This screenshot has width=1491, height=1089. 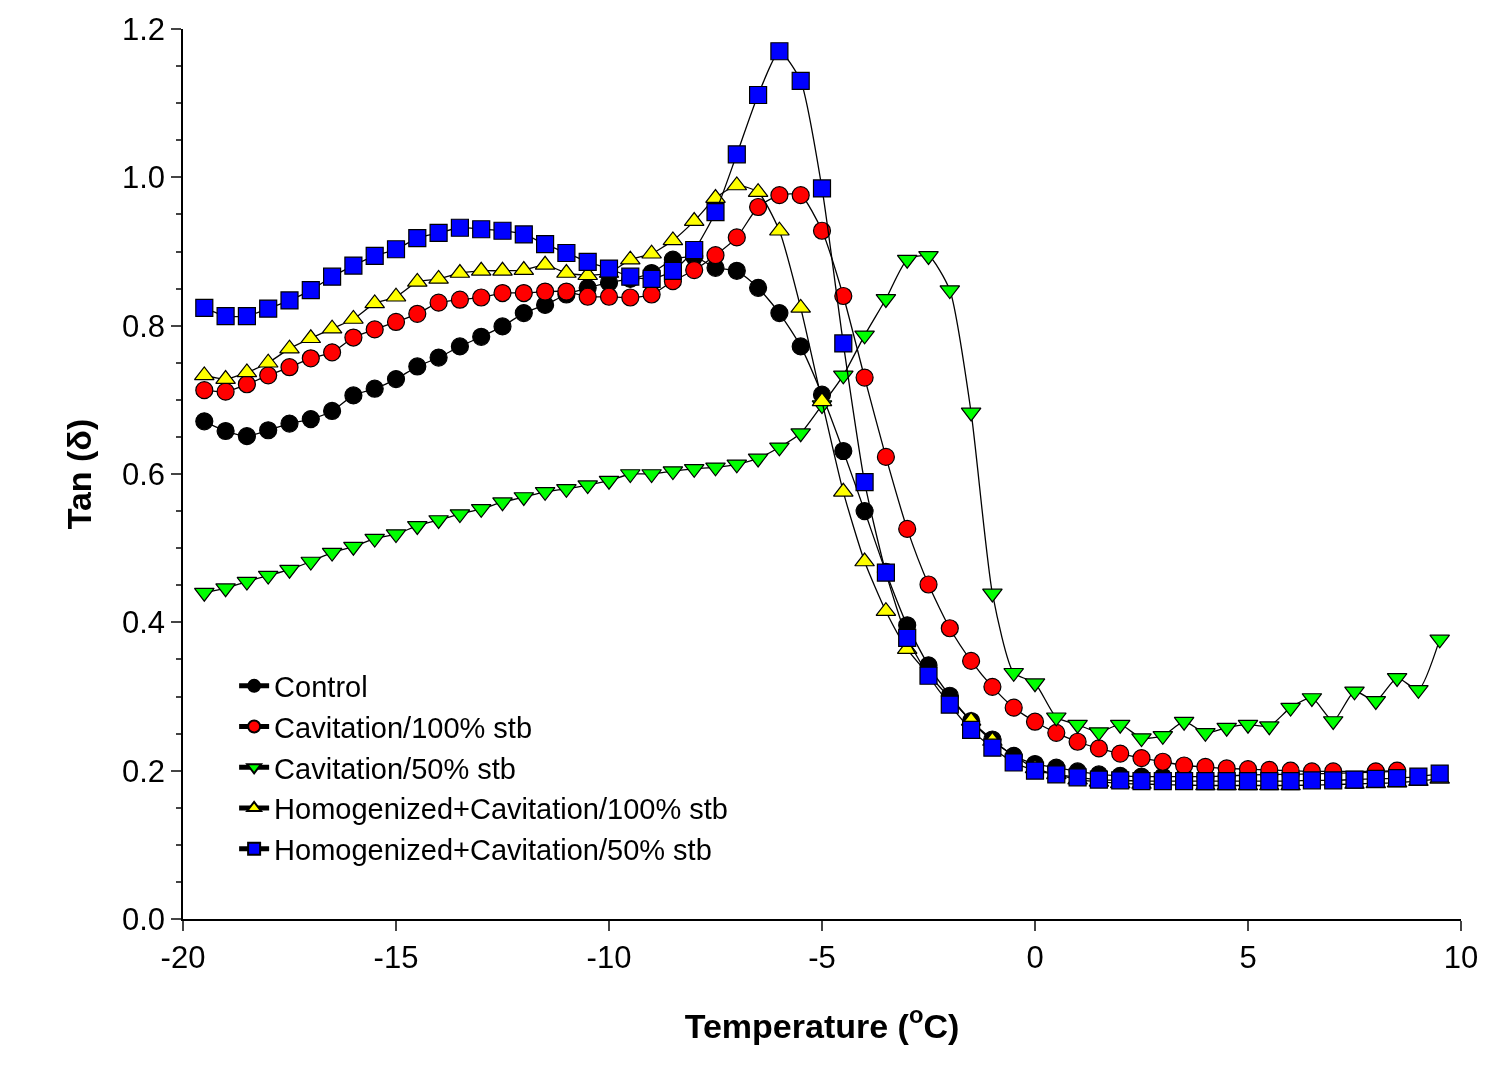 I want to click on y-tick-label: 0.2, so click(x=143, y=771).